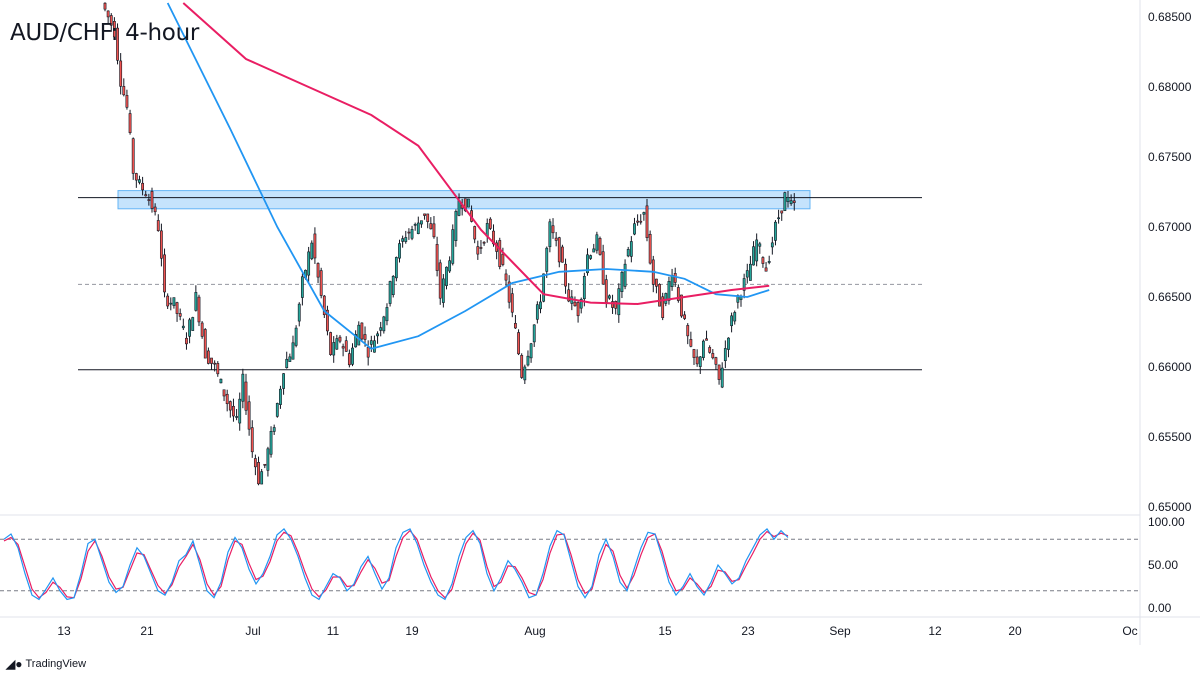 The height and width of the screenshot is (675, 1200). What do you see at coordinates (1170, 367) in the screenshot?
I see `price-tick-label: 0.66000` at bounding box center [1170, 367].